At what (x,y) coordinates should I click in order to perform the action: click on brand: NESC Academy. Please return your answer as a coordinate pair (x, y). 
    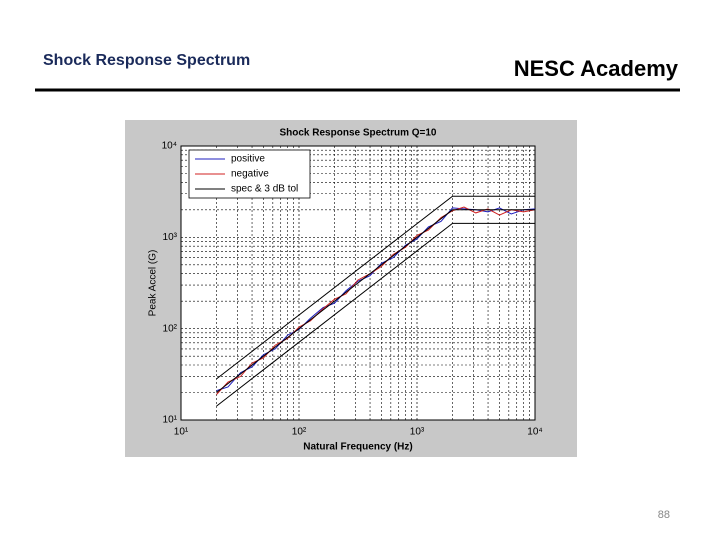
    Looking at the image, I should click on (596, 68).